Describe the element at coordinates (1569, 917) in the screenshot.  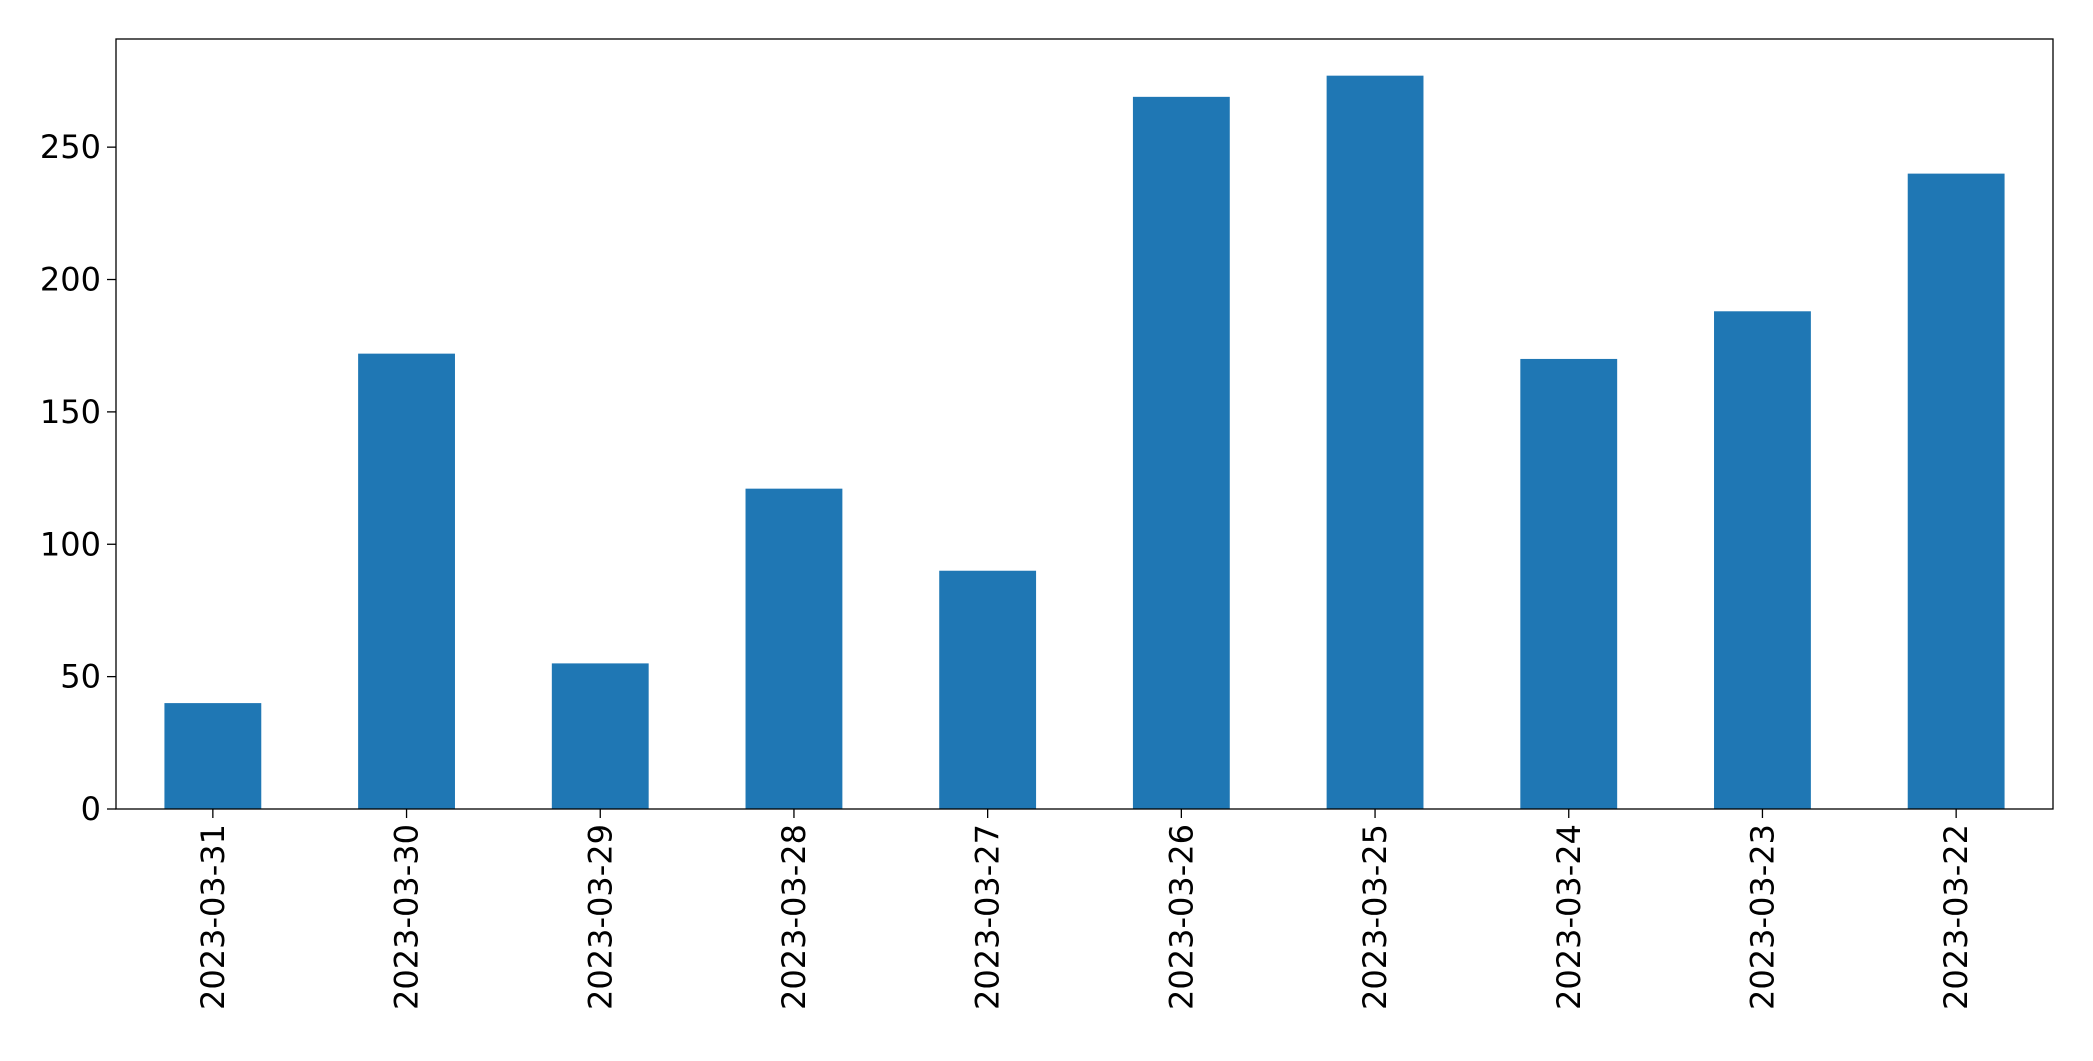
I see `x-tick-label: 2023-03-24` at that location.